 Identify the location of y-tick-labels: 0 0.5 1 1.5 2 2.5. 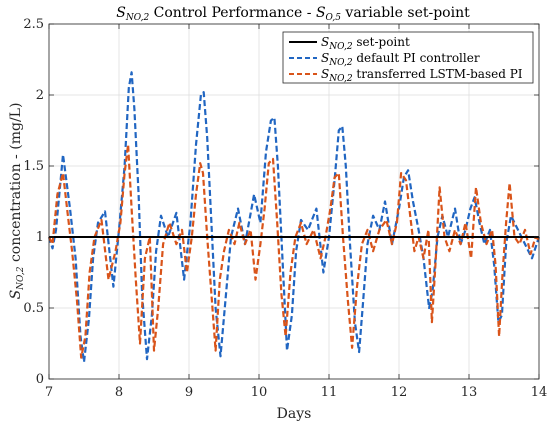
(33, 202).